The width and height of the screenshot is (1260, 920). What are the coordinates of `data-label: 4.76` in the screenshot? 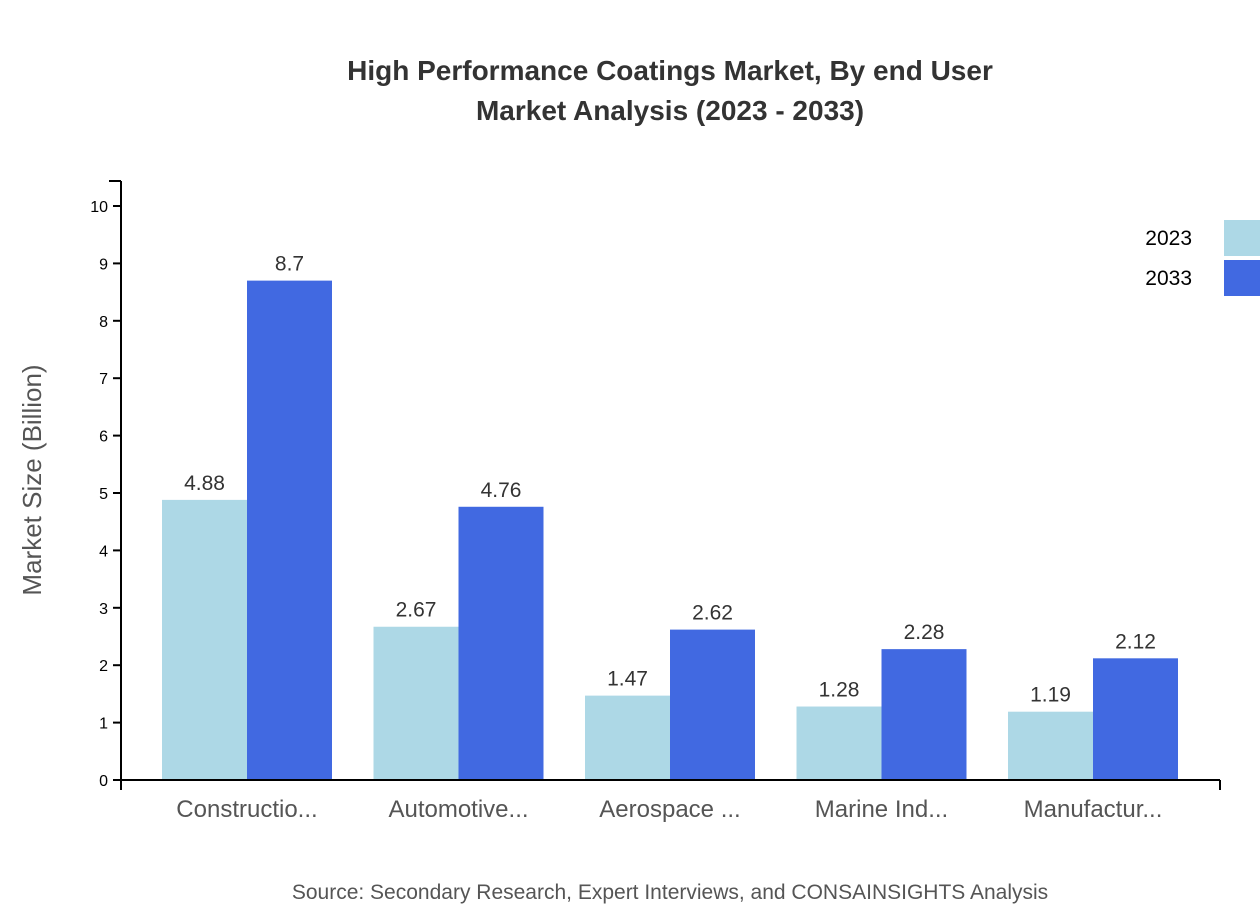 It's located at (501, 490).